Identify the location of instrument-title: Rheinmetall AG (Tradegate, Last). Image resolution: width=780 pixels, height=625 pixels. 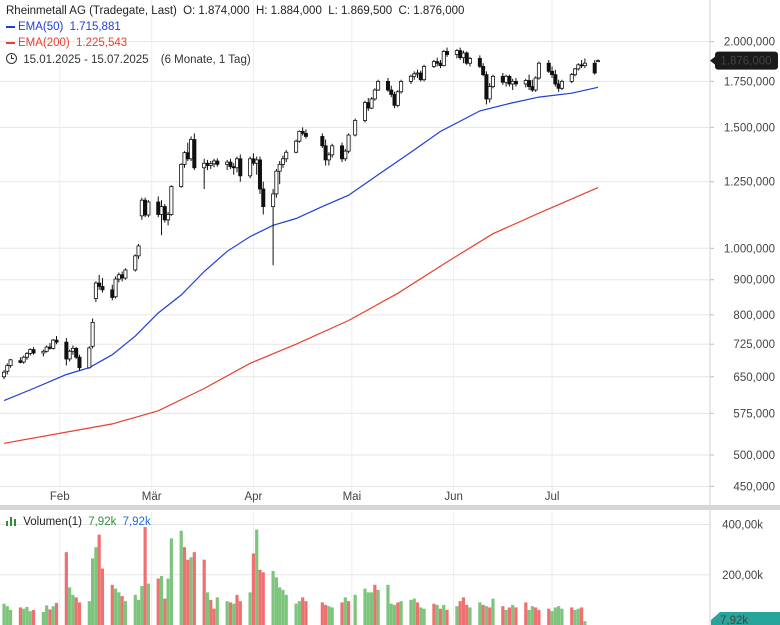
(91, 11).